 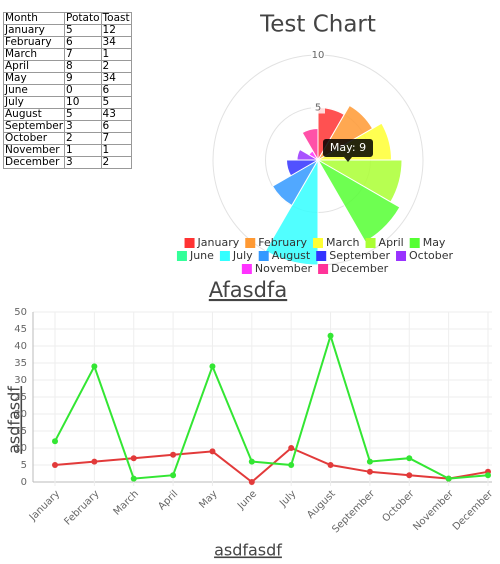 What do you see at coordinates (343, 242) in the screenshot?
I see `legend-label: March` at bounding box center [343, 242].